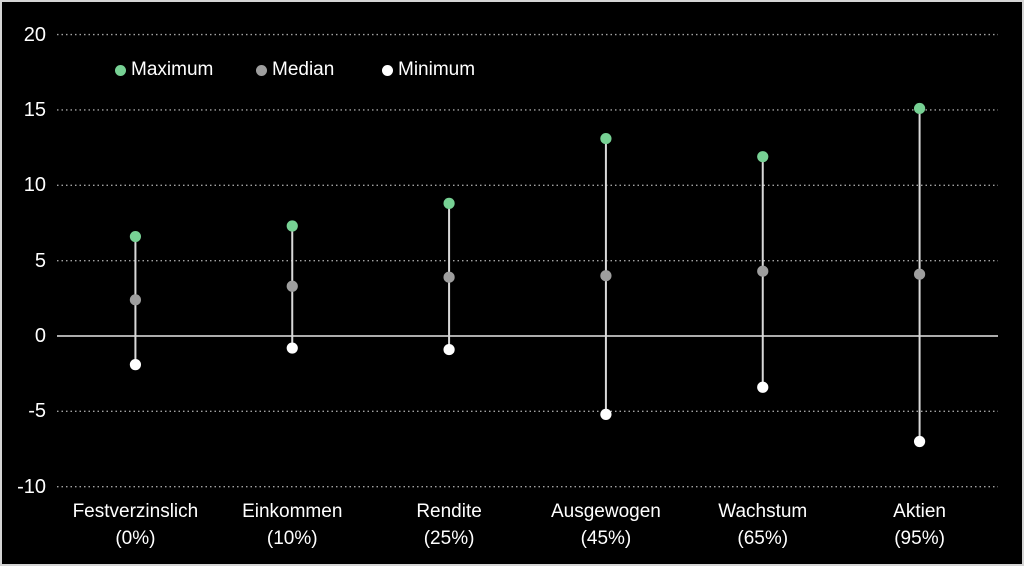  I want to click on y-axis-tick-label: -10, so click(31, 486).